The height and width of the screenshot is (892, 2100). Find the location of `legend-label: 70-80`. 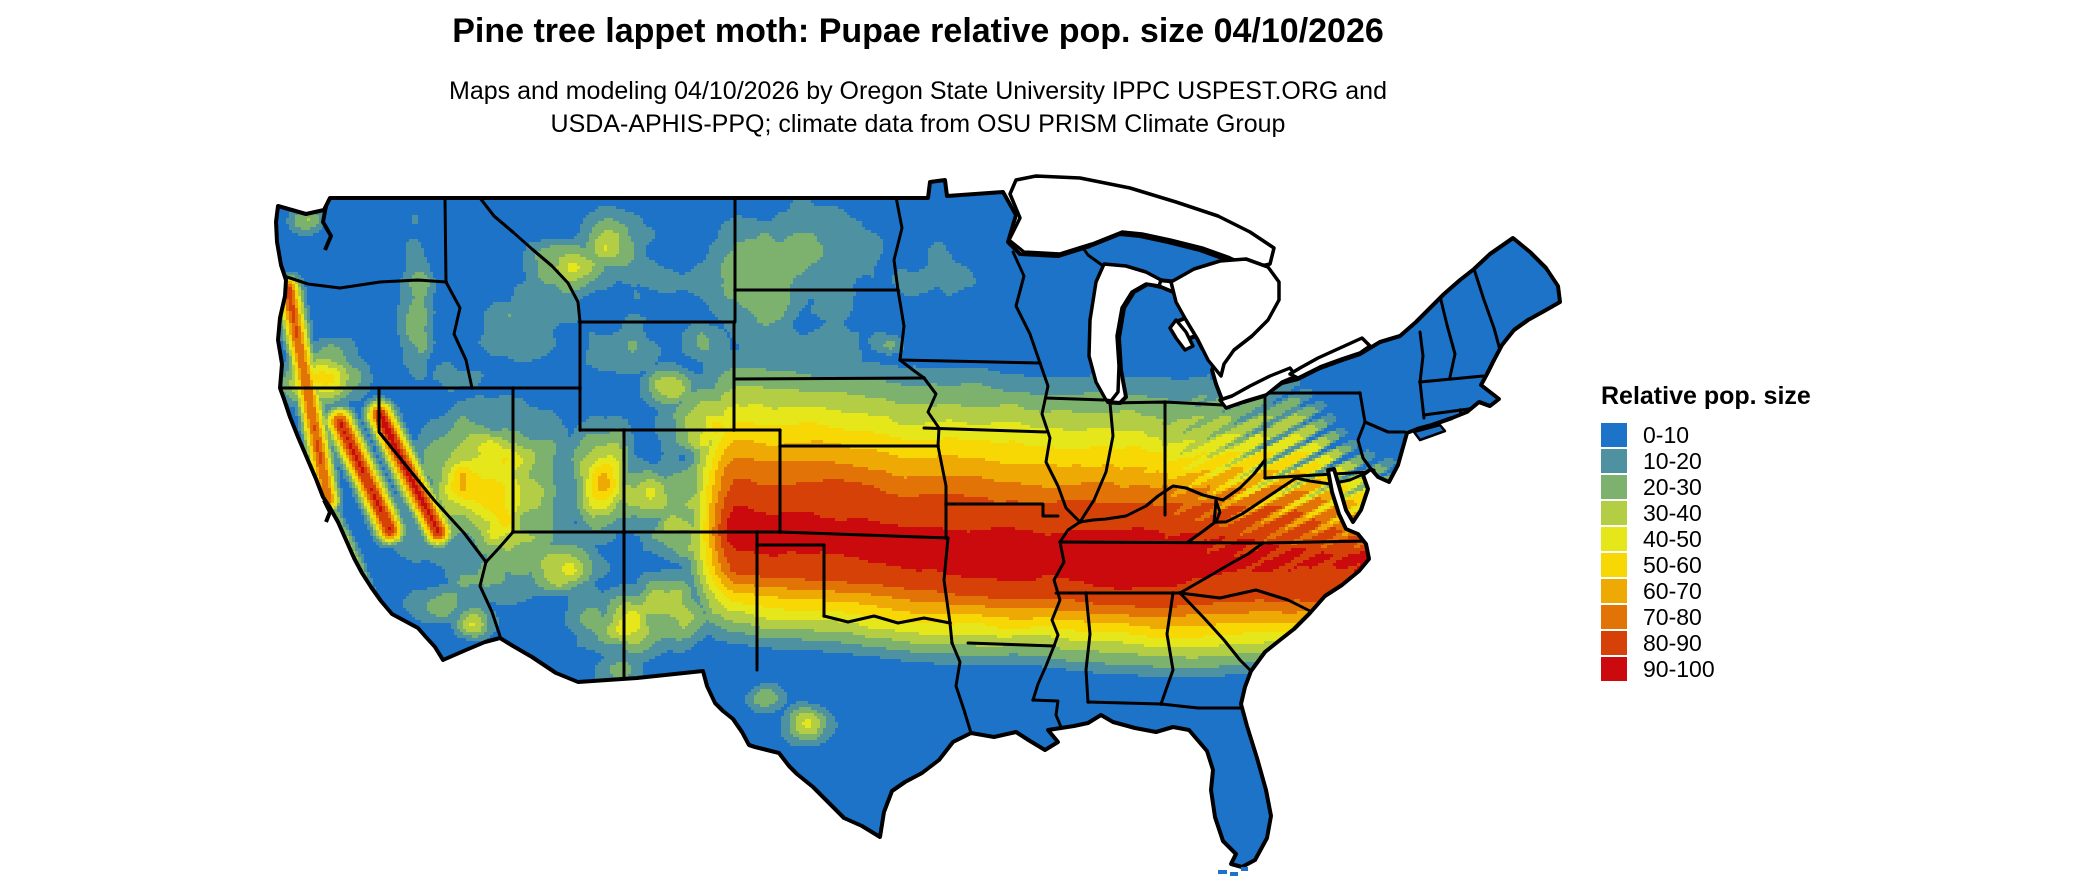

legend-label: 70-80 is located at coordinates (1672, 617).